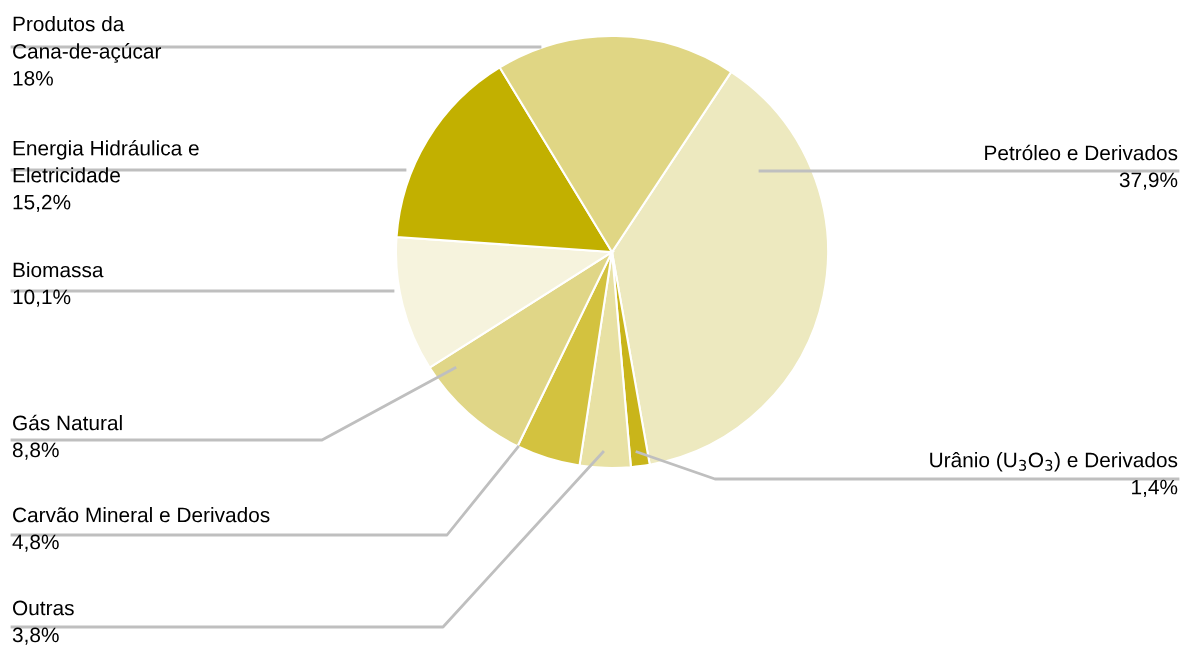  I want to click on slice-label: Urânio (U$_{3}$O$_{3}$) e Derivados, so click(1054, 462).